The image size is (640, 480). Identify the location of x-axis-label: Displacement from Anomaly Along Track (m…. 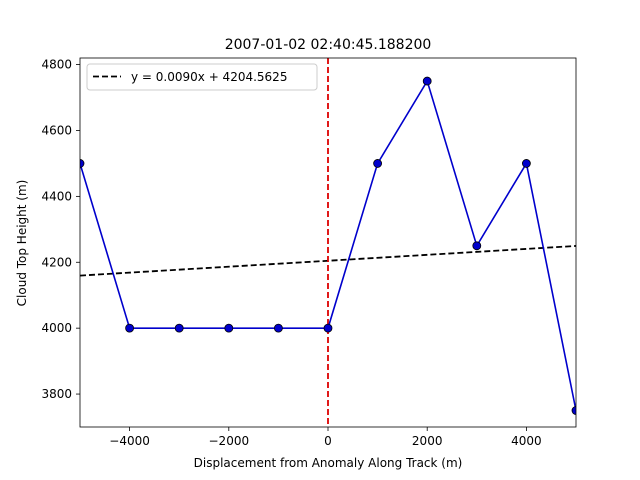
(328, 463).